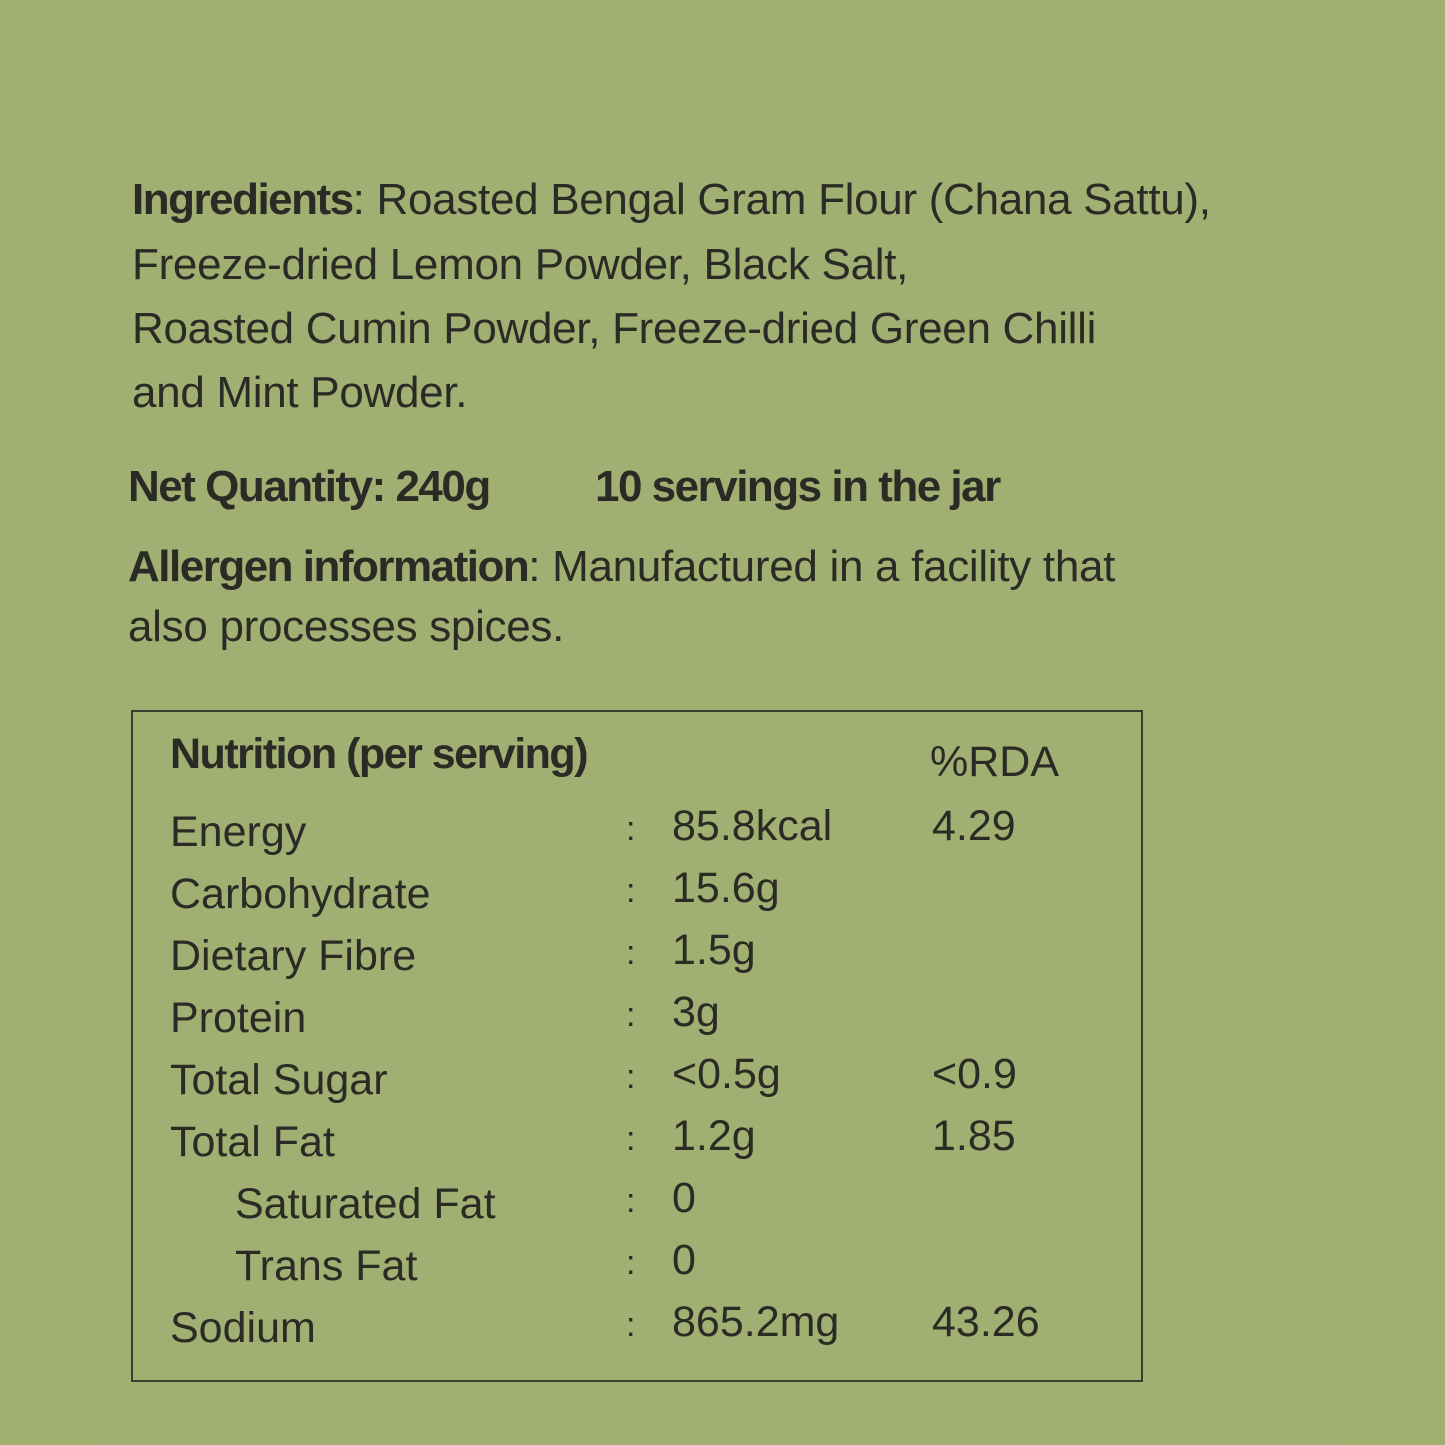  Describe the element at coordinates (520, 264) in the screenshot. I see `ingredients-line-2: Freeze-dried Lemon Powder, Black Salt,` at that location.